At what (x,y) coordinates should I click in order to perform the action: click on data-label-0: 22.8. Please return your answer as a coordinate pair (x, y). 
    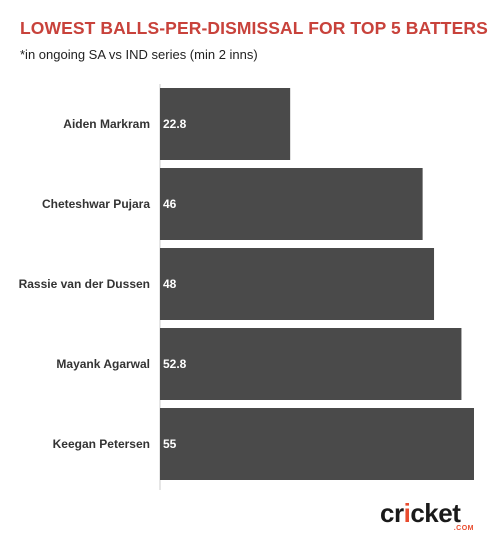
    Looking at the image, I should click on (175, 124).